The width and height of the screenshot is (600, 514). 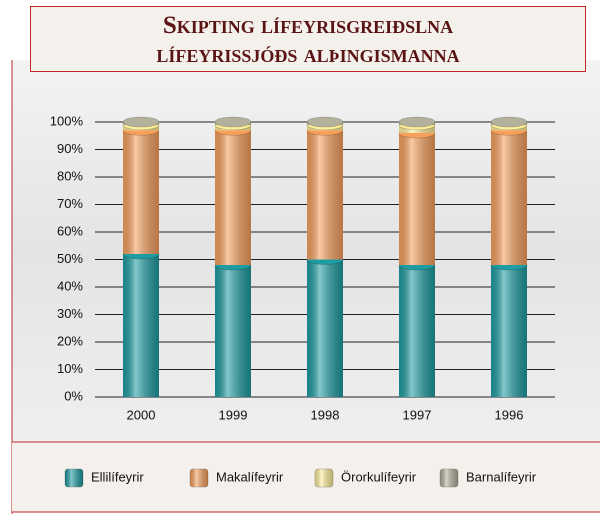 I want to click on x-tick-label: 2000, so click(x=141, y=414).